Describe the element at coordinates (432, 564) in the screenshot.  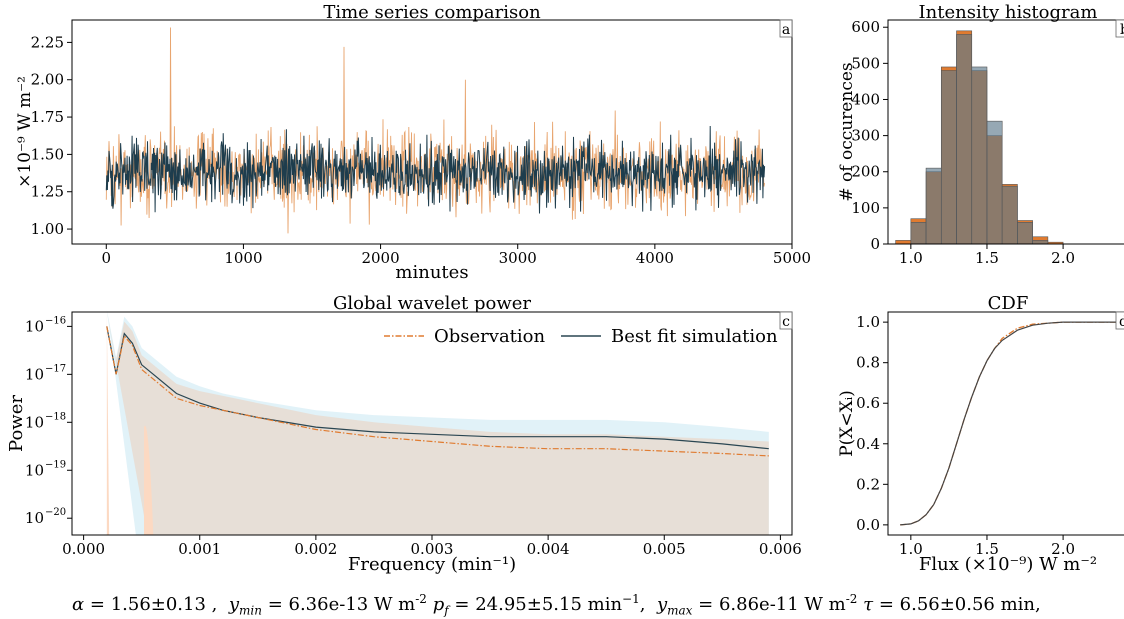
I see `x-axis-label: Frequency (min⁻¹)` at that location.